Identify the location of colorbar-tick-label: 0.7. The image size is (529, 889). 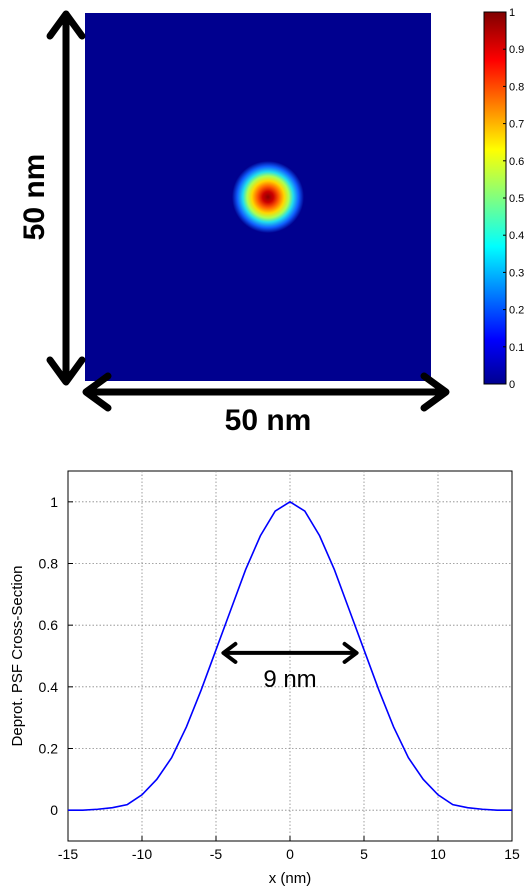
(516, 125).